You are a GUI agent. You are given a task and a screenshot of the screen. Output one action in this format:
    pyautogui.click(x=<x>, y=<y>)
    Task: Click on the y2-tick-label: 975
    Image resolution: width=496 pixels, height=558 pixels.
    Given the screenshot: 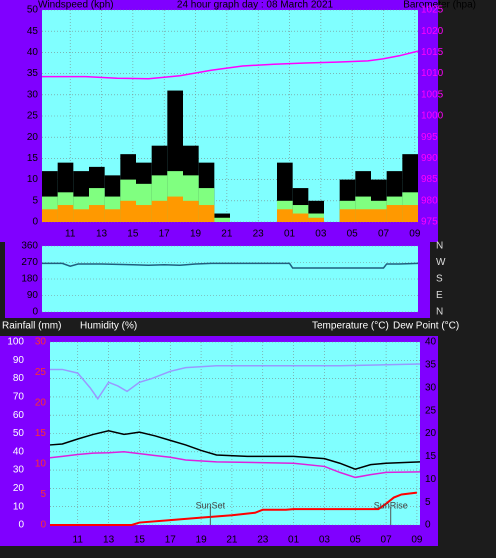 What is the action you would take?
    pyautogui.click(x=429, y=222)
    